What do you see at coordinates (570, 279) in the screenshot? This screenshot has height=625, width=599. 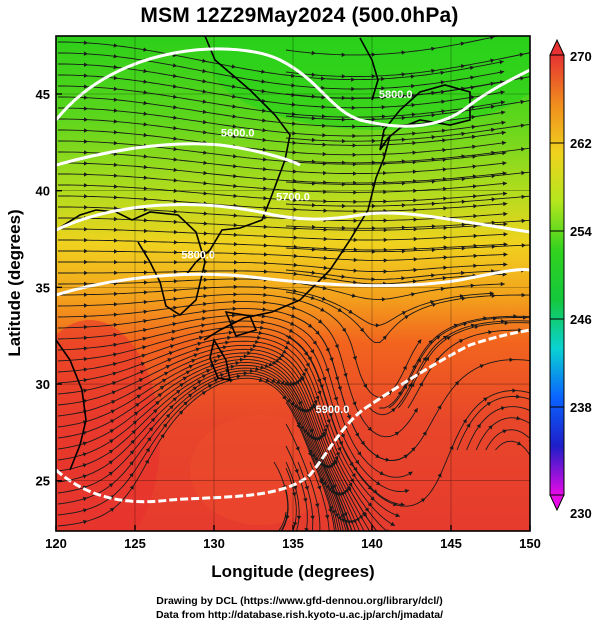 I see `colorbar: 270 230 262 254 246 238` at bounding box center [570, 279].